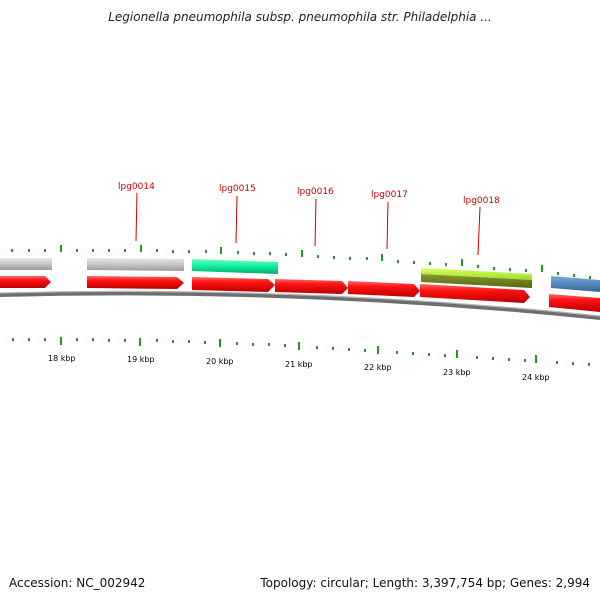 This screenshot has width=600, height=600. I want to click on tick-label-21: 21 kbp, so click(299, 364).